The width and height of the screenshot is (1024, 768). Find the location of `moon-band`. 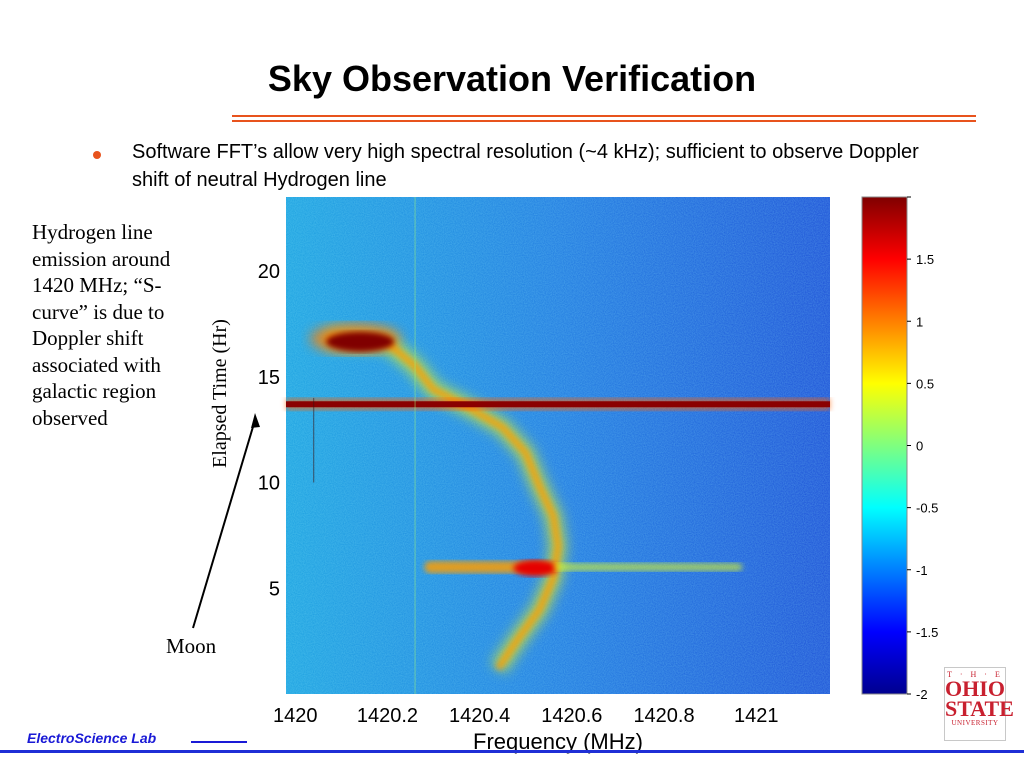

moon-band is located at coordinates (558, 404).